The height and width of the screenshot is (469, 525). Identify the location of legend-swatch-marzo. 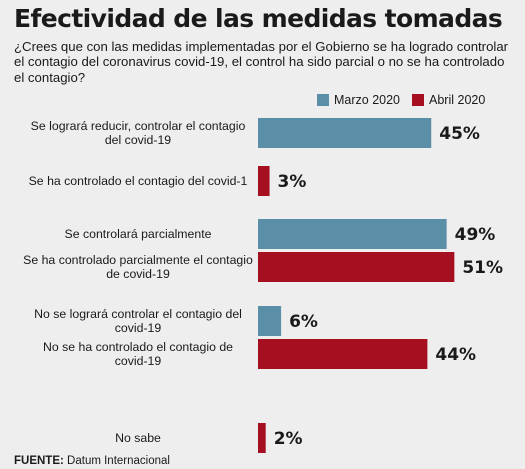
(323, 100).